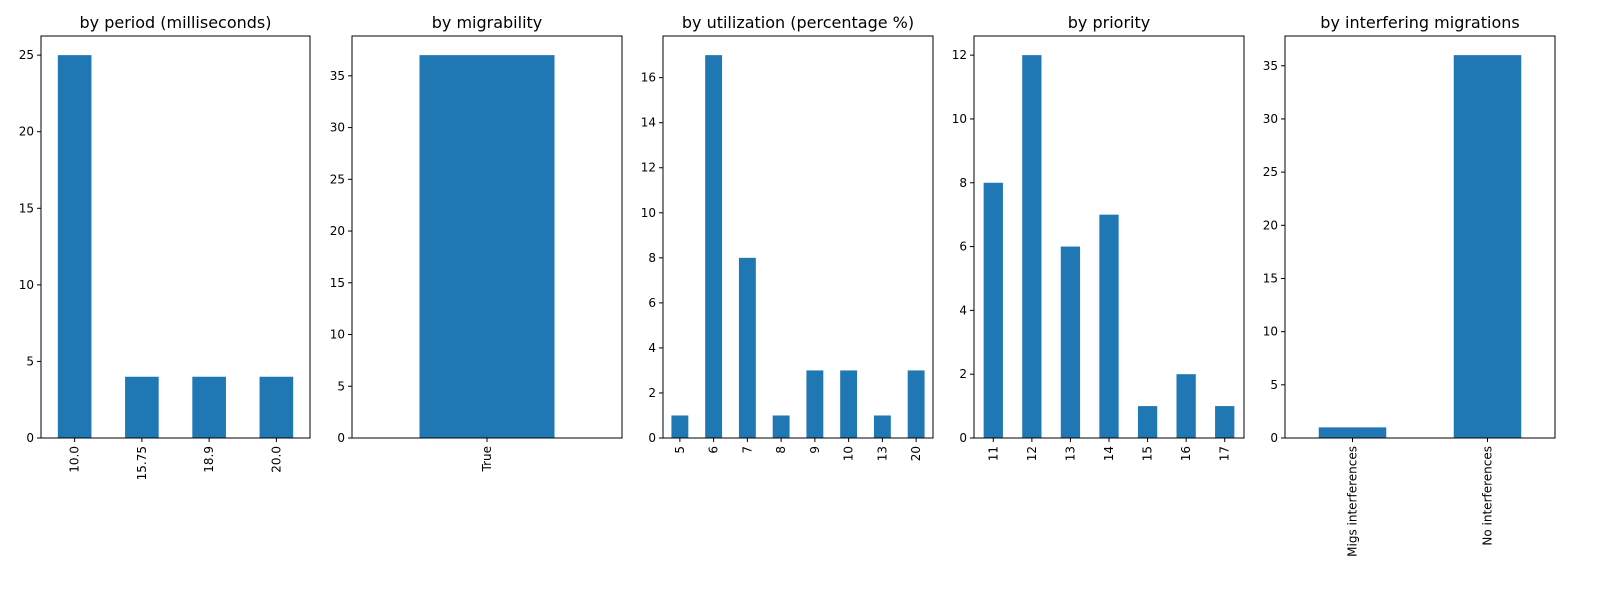 This screenshot has height=600, width=1600. What do you see at coordinates (1488, 496) in the screenshot?
I see `x-tick-label: No interferences` at bounding box center [1488, 496].